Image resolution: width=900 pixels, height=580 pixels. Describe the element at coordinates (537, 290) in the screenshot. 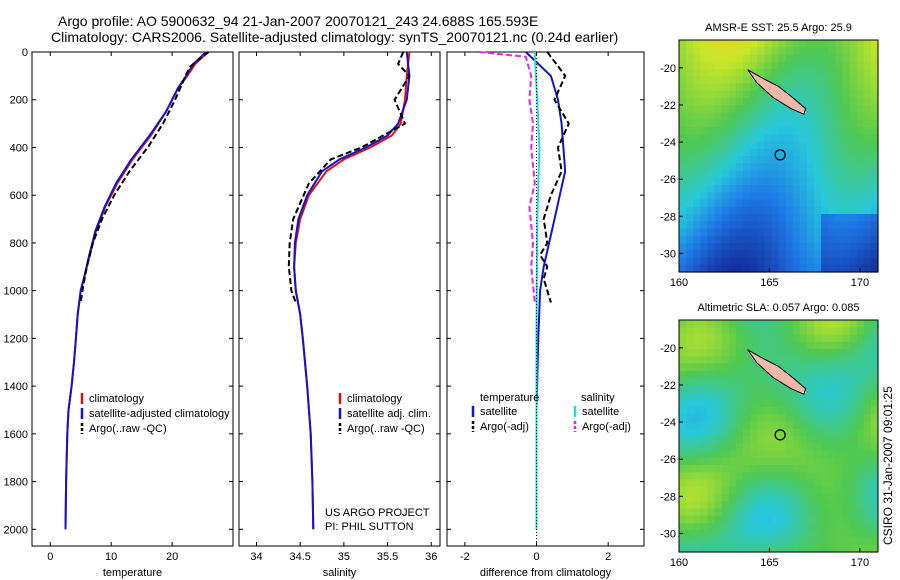

I see `series-line-salinity-satellite` at that location.